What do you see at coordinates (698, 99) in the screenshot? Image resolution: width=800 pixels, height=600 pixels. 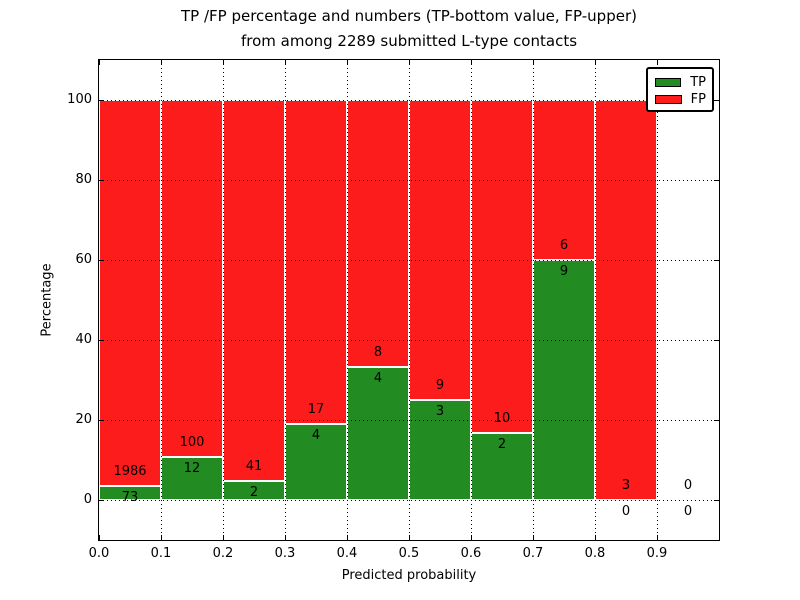 I see `legend-label-fp: FP` at bounding box center [698, 99].